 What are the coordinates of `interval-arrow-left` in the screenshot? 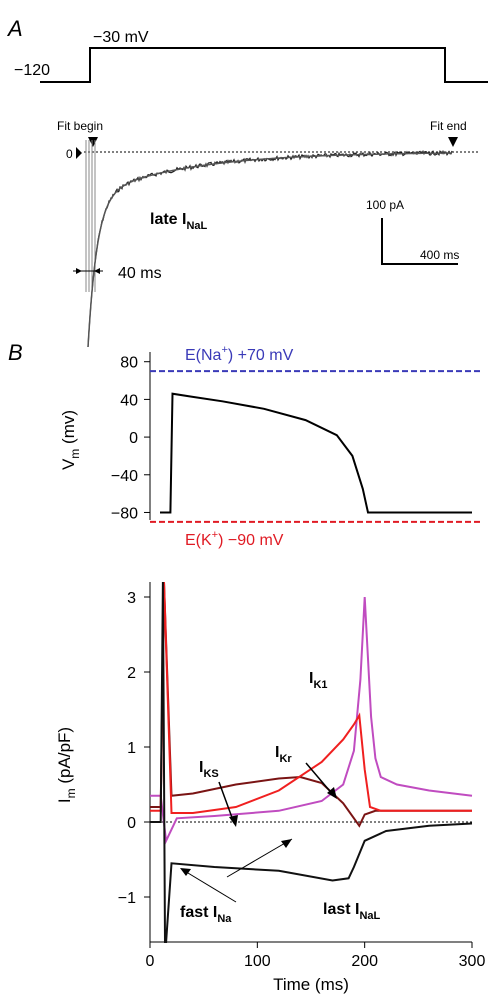 It's located at (79, 271).